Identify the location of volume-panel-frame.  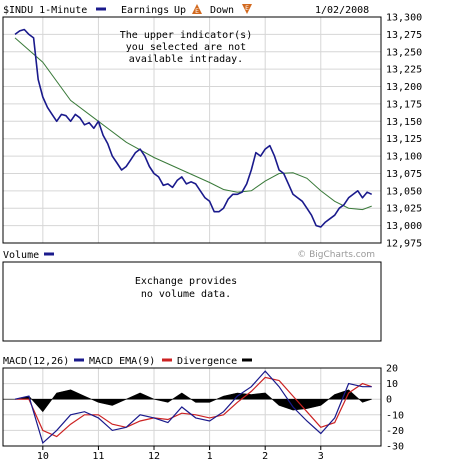
(192, 301).